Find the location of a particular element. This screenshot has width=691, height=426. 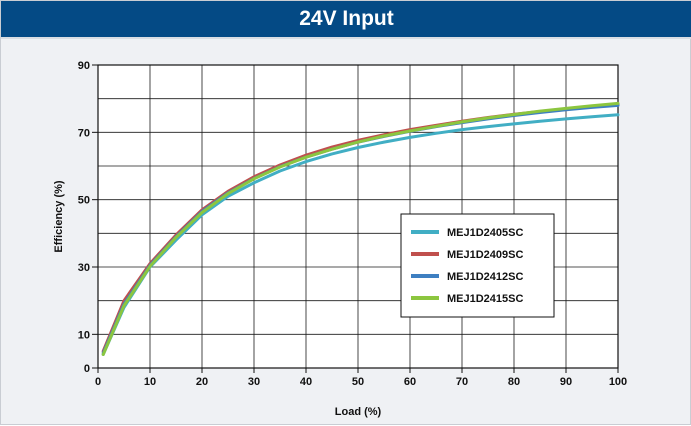

legend-label: MEJ1D2412SC is located at coordinates (485, 277).